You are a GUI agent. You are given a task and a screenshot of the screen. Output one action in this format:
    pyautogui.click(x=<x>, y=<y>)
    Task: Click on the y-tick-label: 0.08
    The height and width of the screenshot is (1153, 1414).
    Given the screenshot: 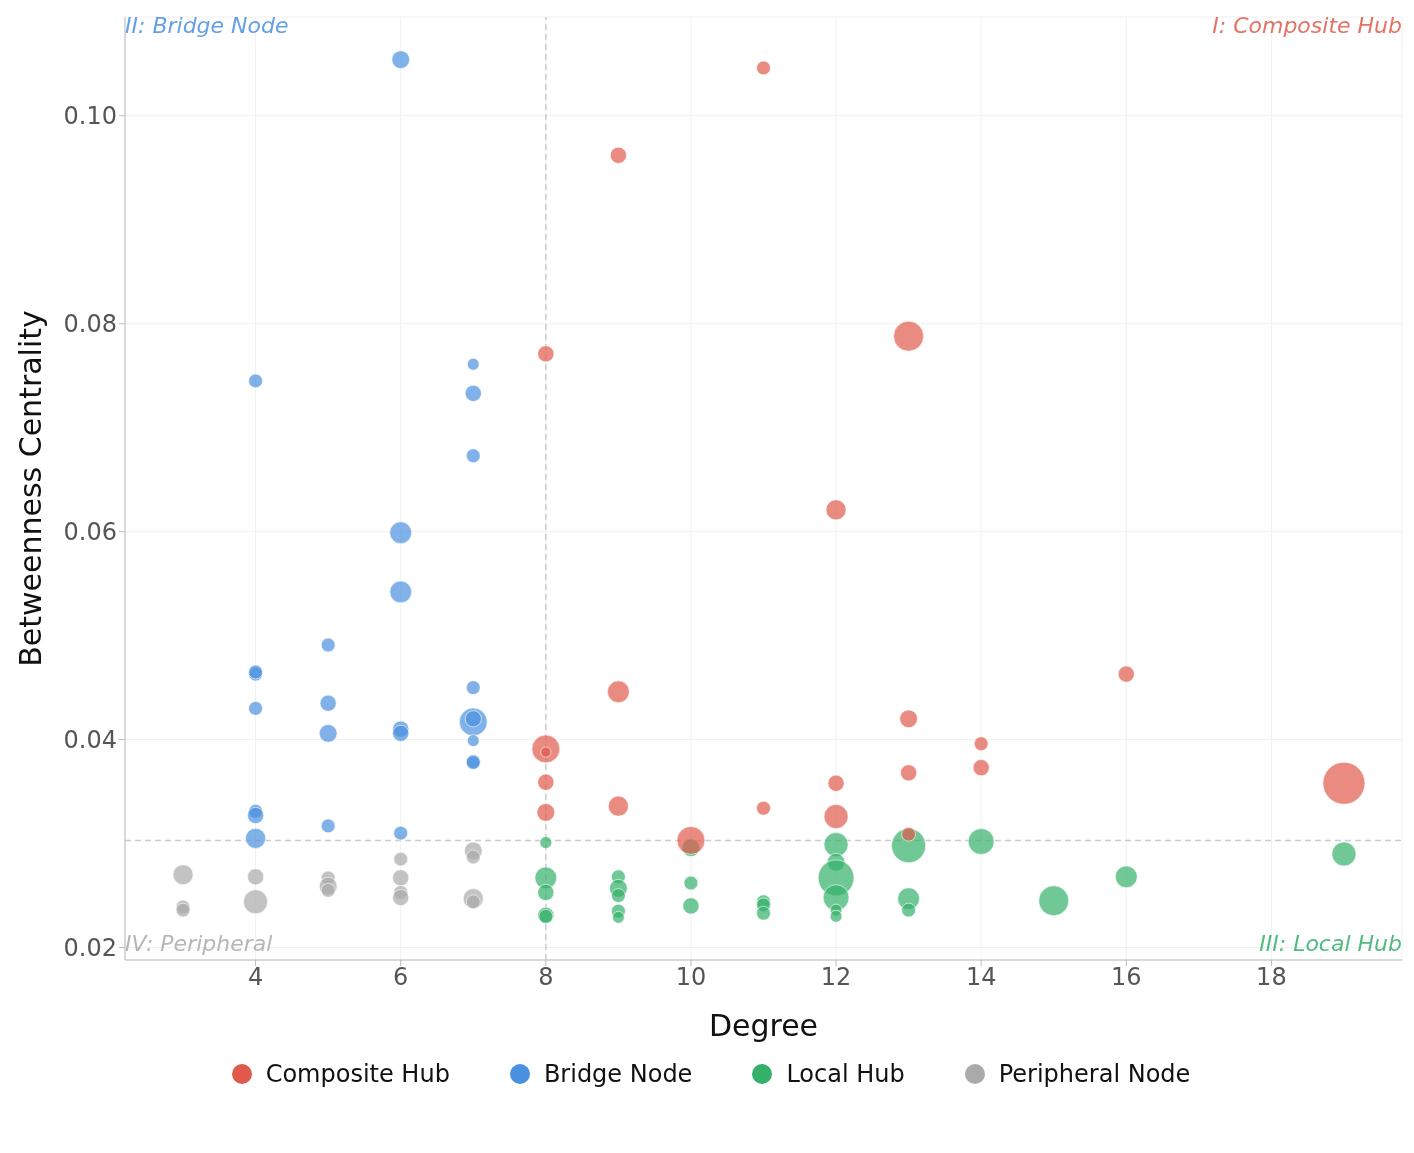 What is the action you would take?
    pyautogui.click(x=90, y=324)
    